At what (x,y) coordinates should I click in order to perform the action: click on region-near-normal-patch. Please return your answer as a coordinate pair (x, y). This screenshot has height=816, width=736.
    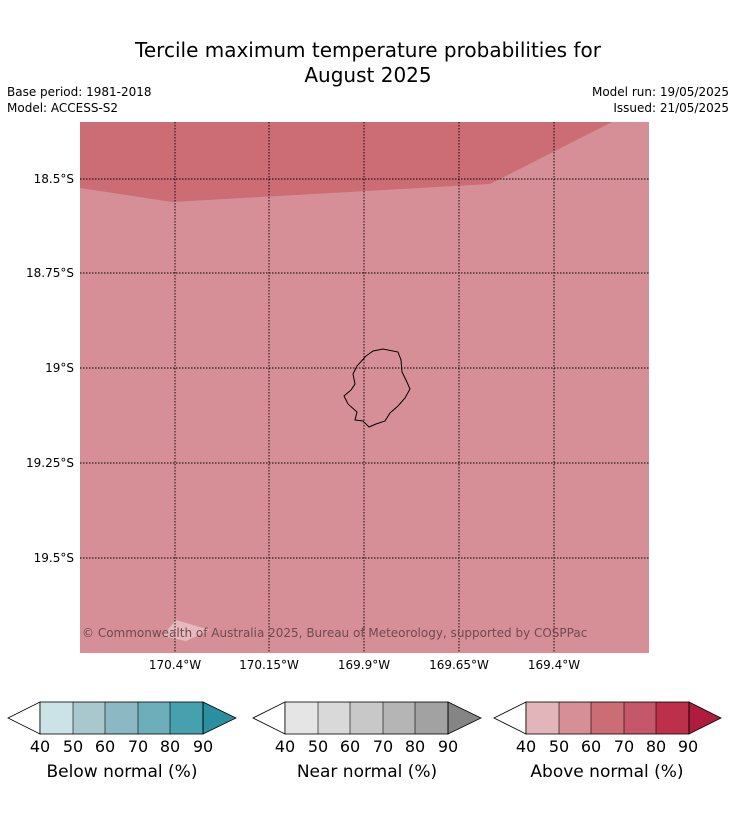
    Looking at the image, I should click on (186, 630).